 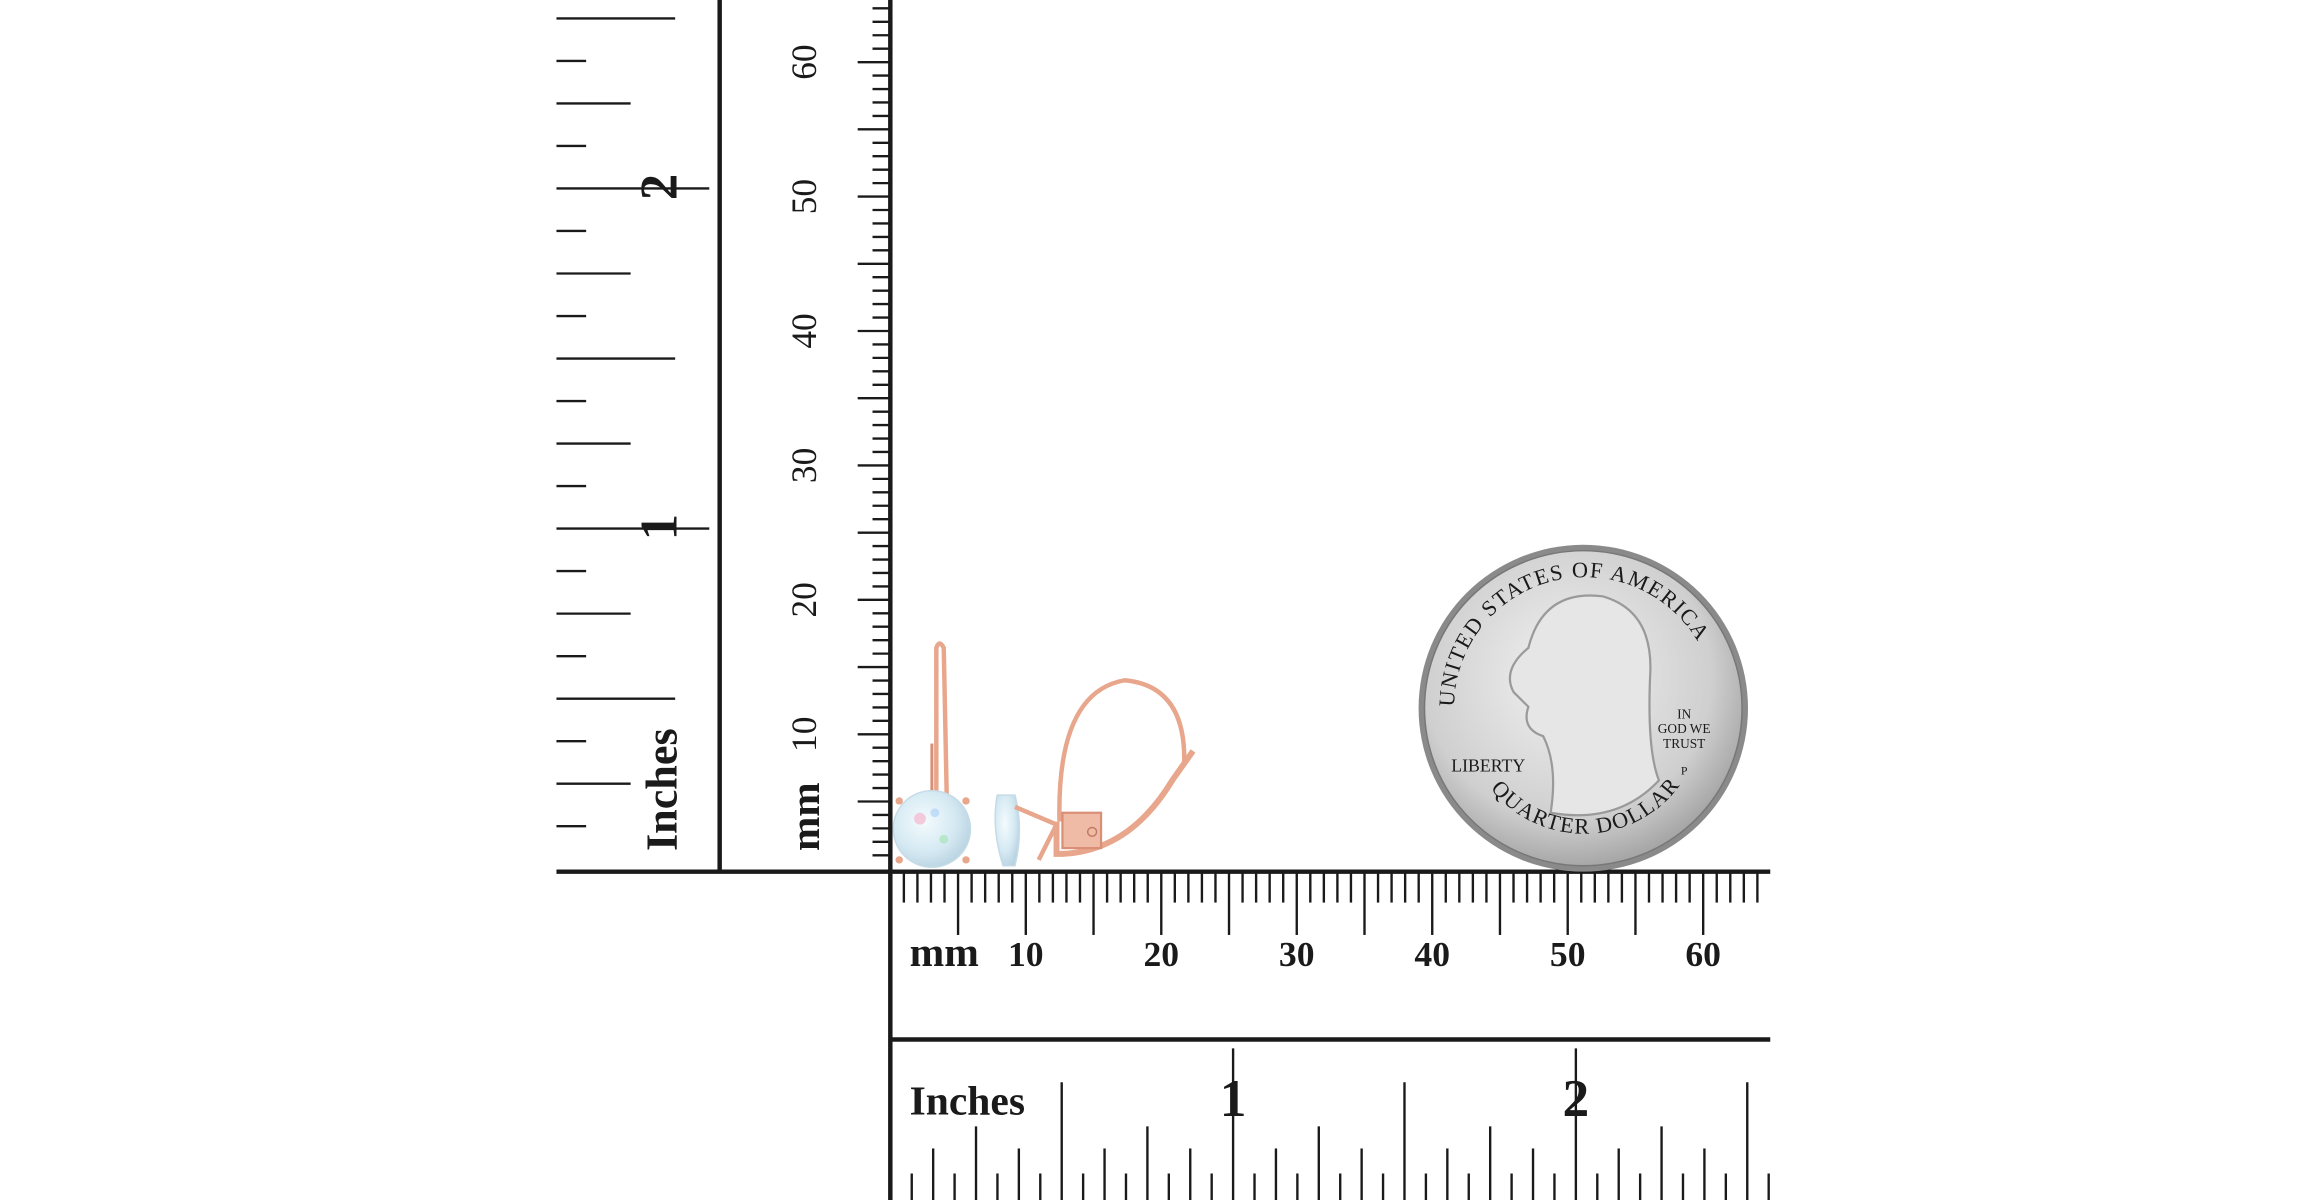 I want to click on bottom-inch-label-1: 1, so click(x=1233, y=1098).